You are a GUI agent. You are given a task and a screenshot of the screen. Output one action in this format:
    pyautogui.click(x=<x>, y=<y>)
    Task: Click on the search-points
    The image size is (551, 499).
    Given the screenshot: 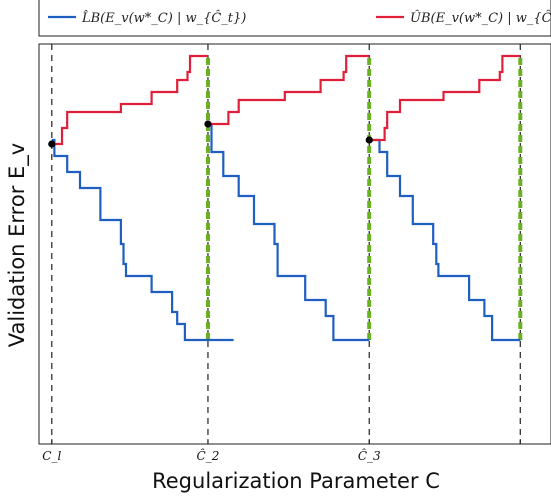 What is the action you would take?
    pyautogui.click(x=210, y=134)
    